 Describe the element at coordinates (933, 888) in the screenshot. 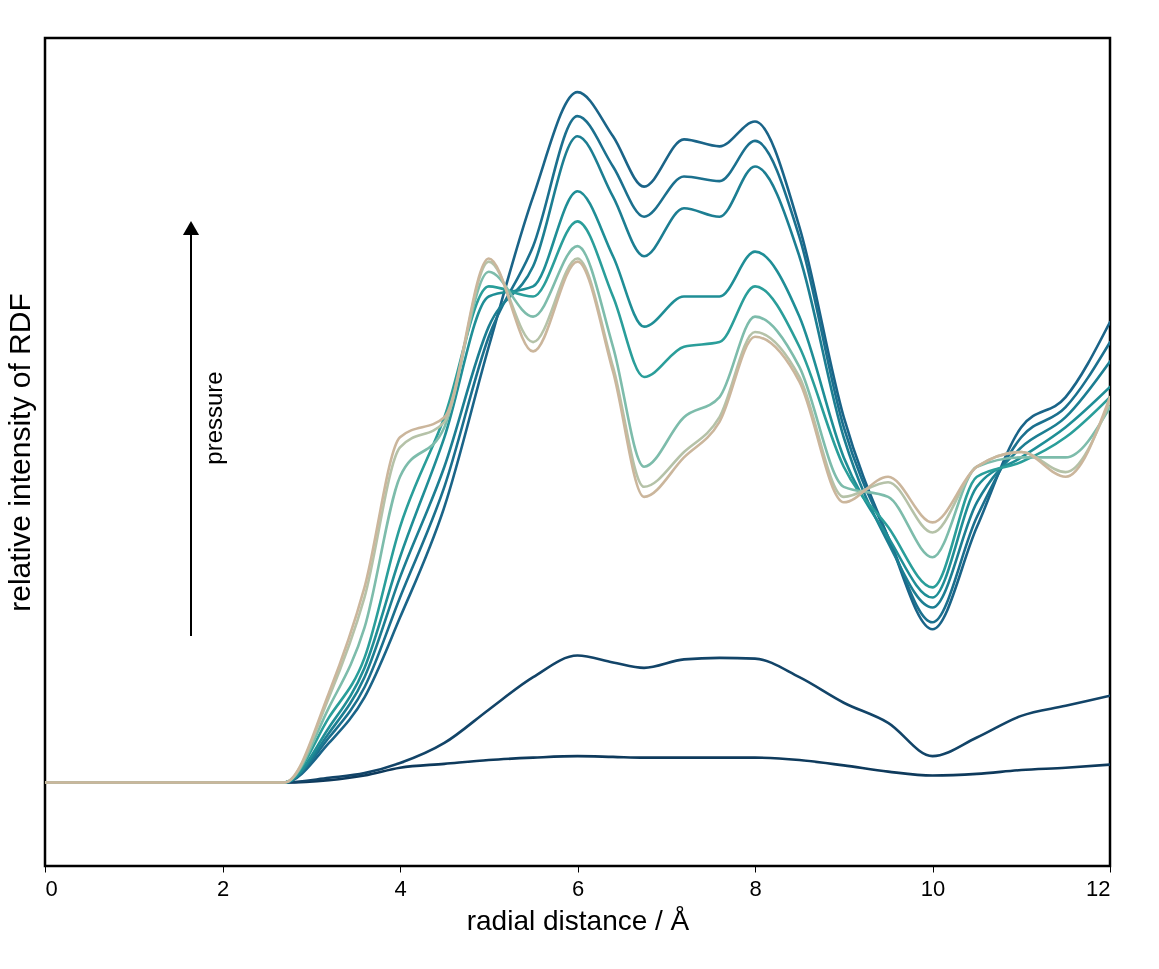

I see `x-tick-label: 10` at that location.